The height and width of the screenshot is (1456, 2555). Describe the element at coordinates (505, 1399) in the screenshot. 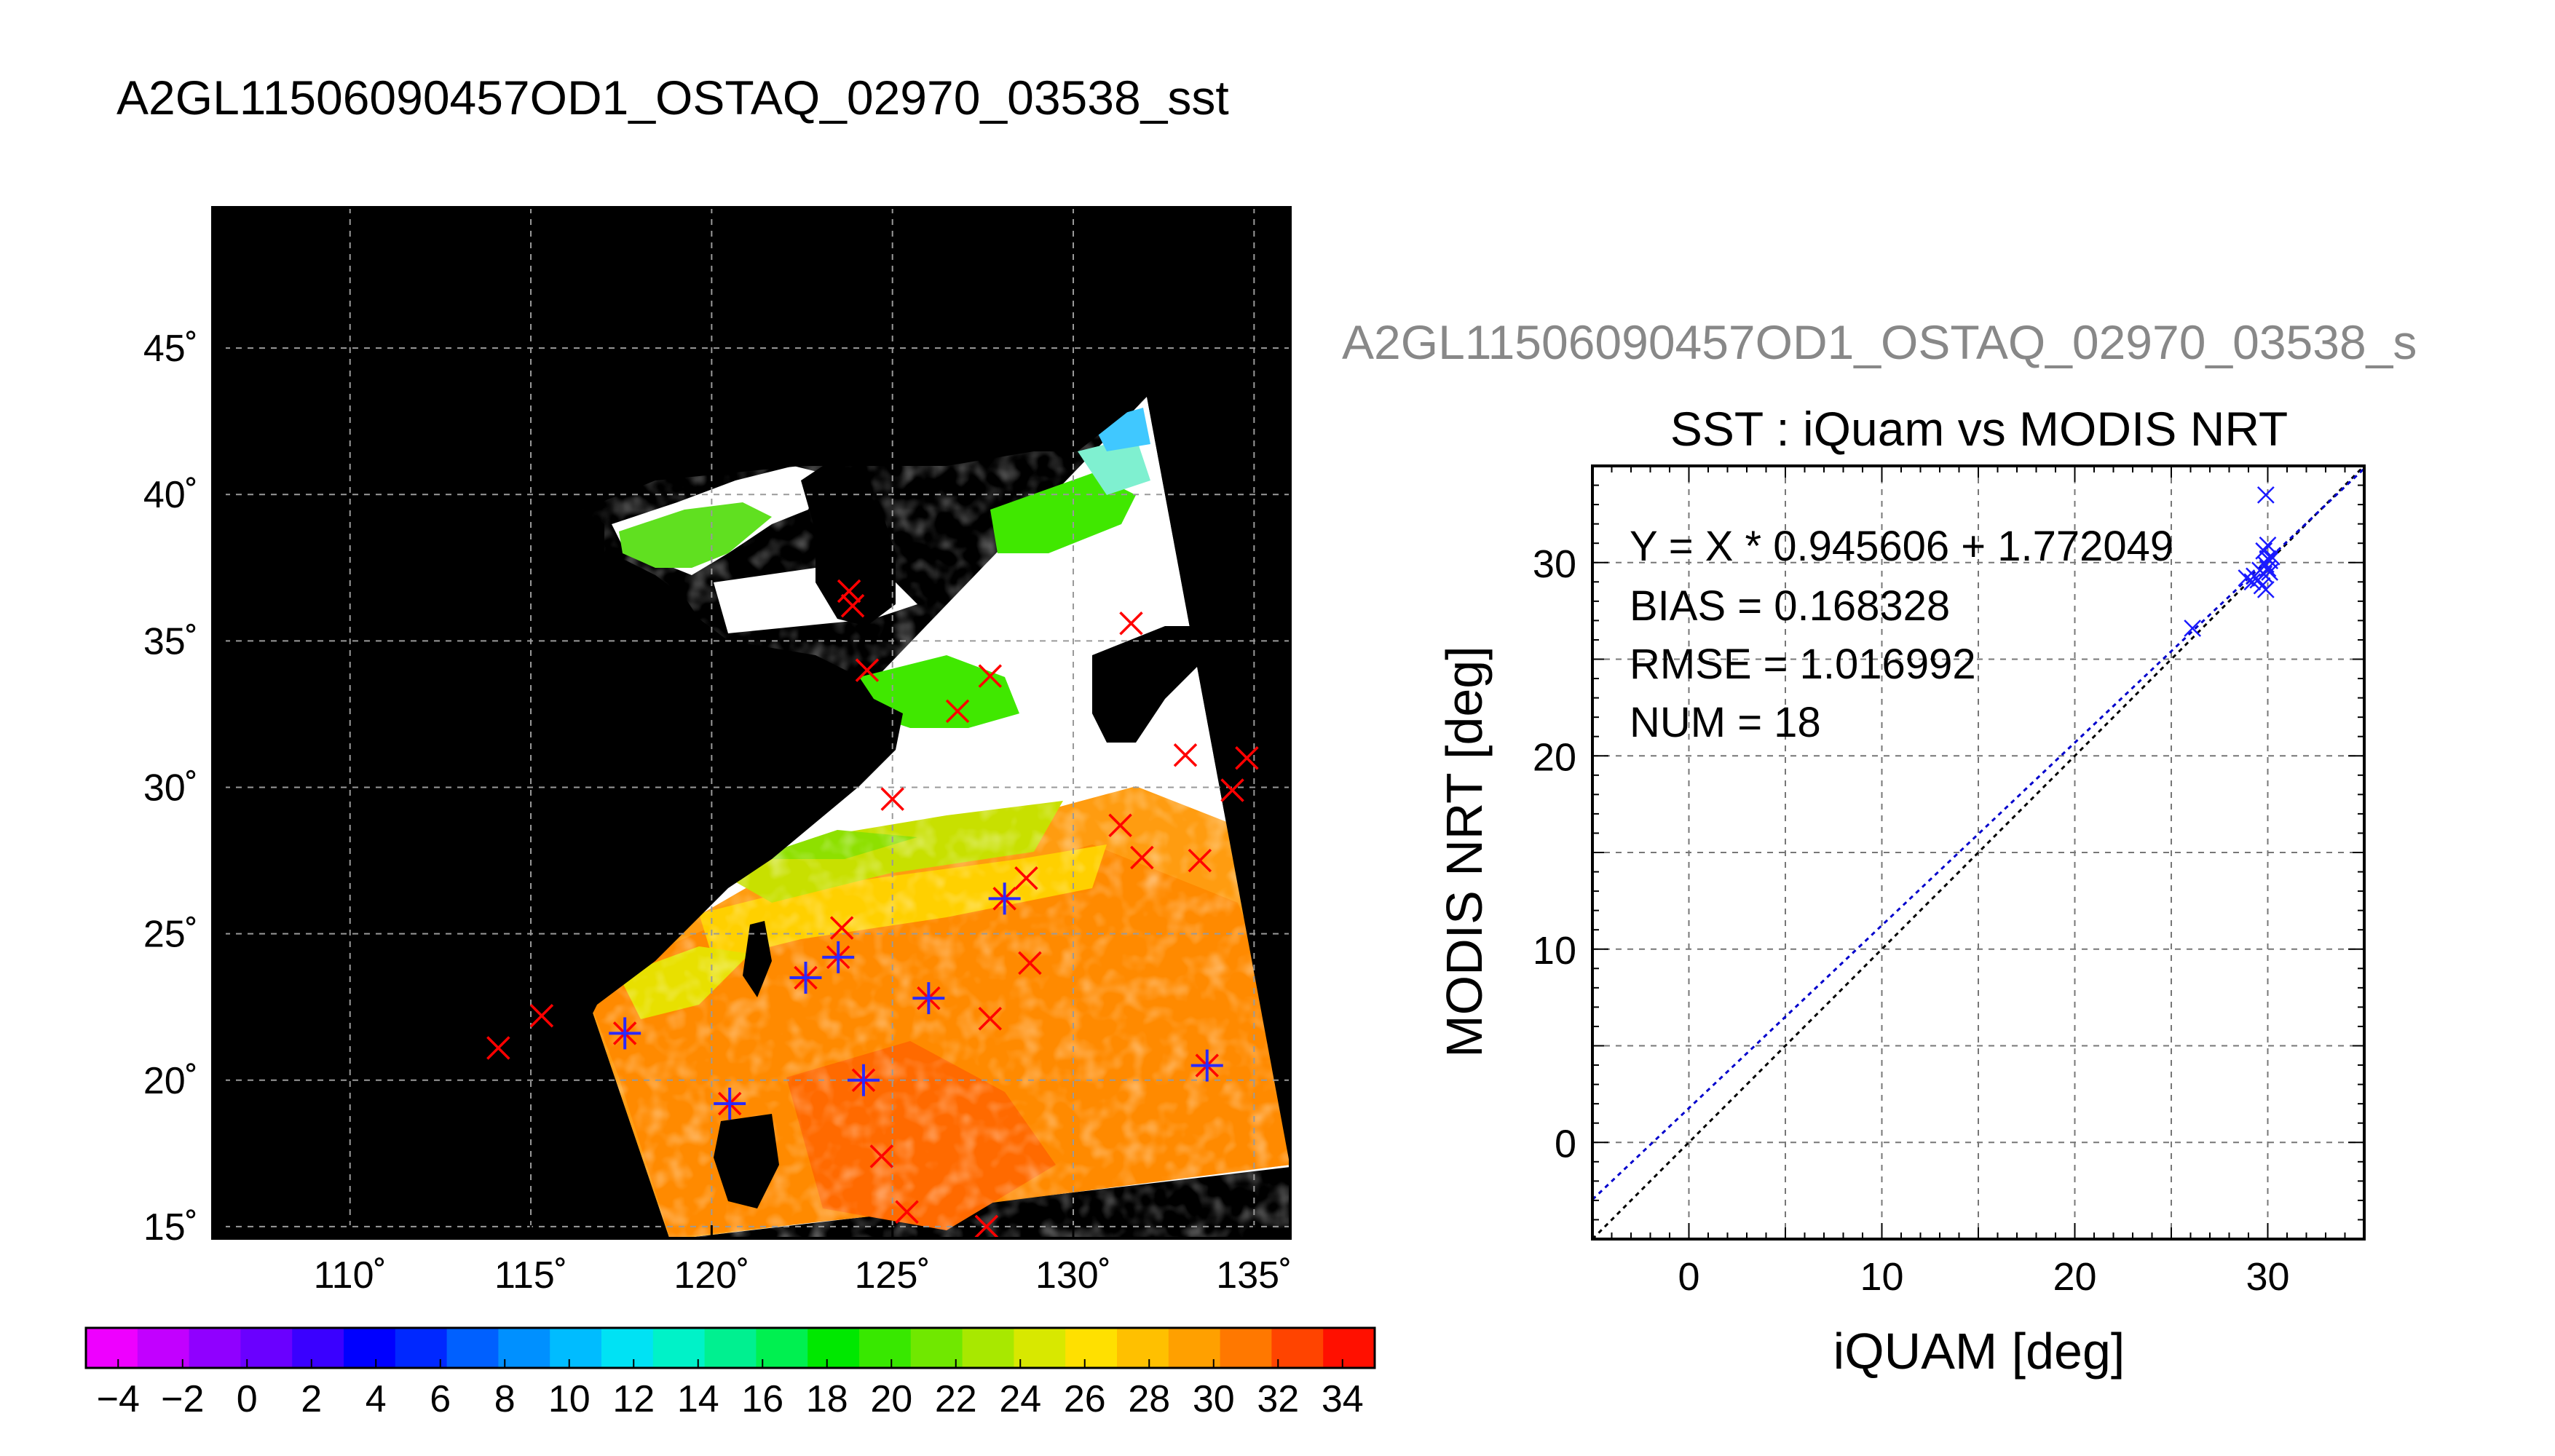

I see `colorbar-tick-label: 8` at that location.